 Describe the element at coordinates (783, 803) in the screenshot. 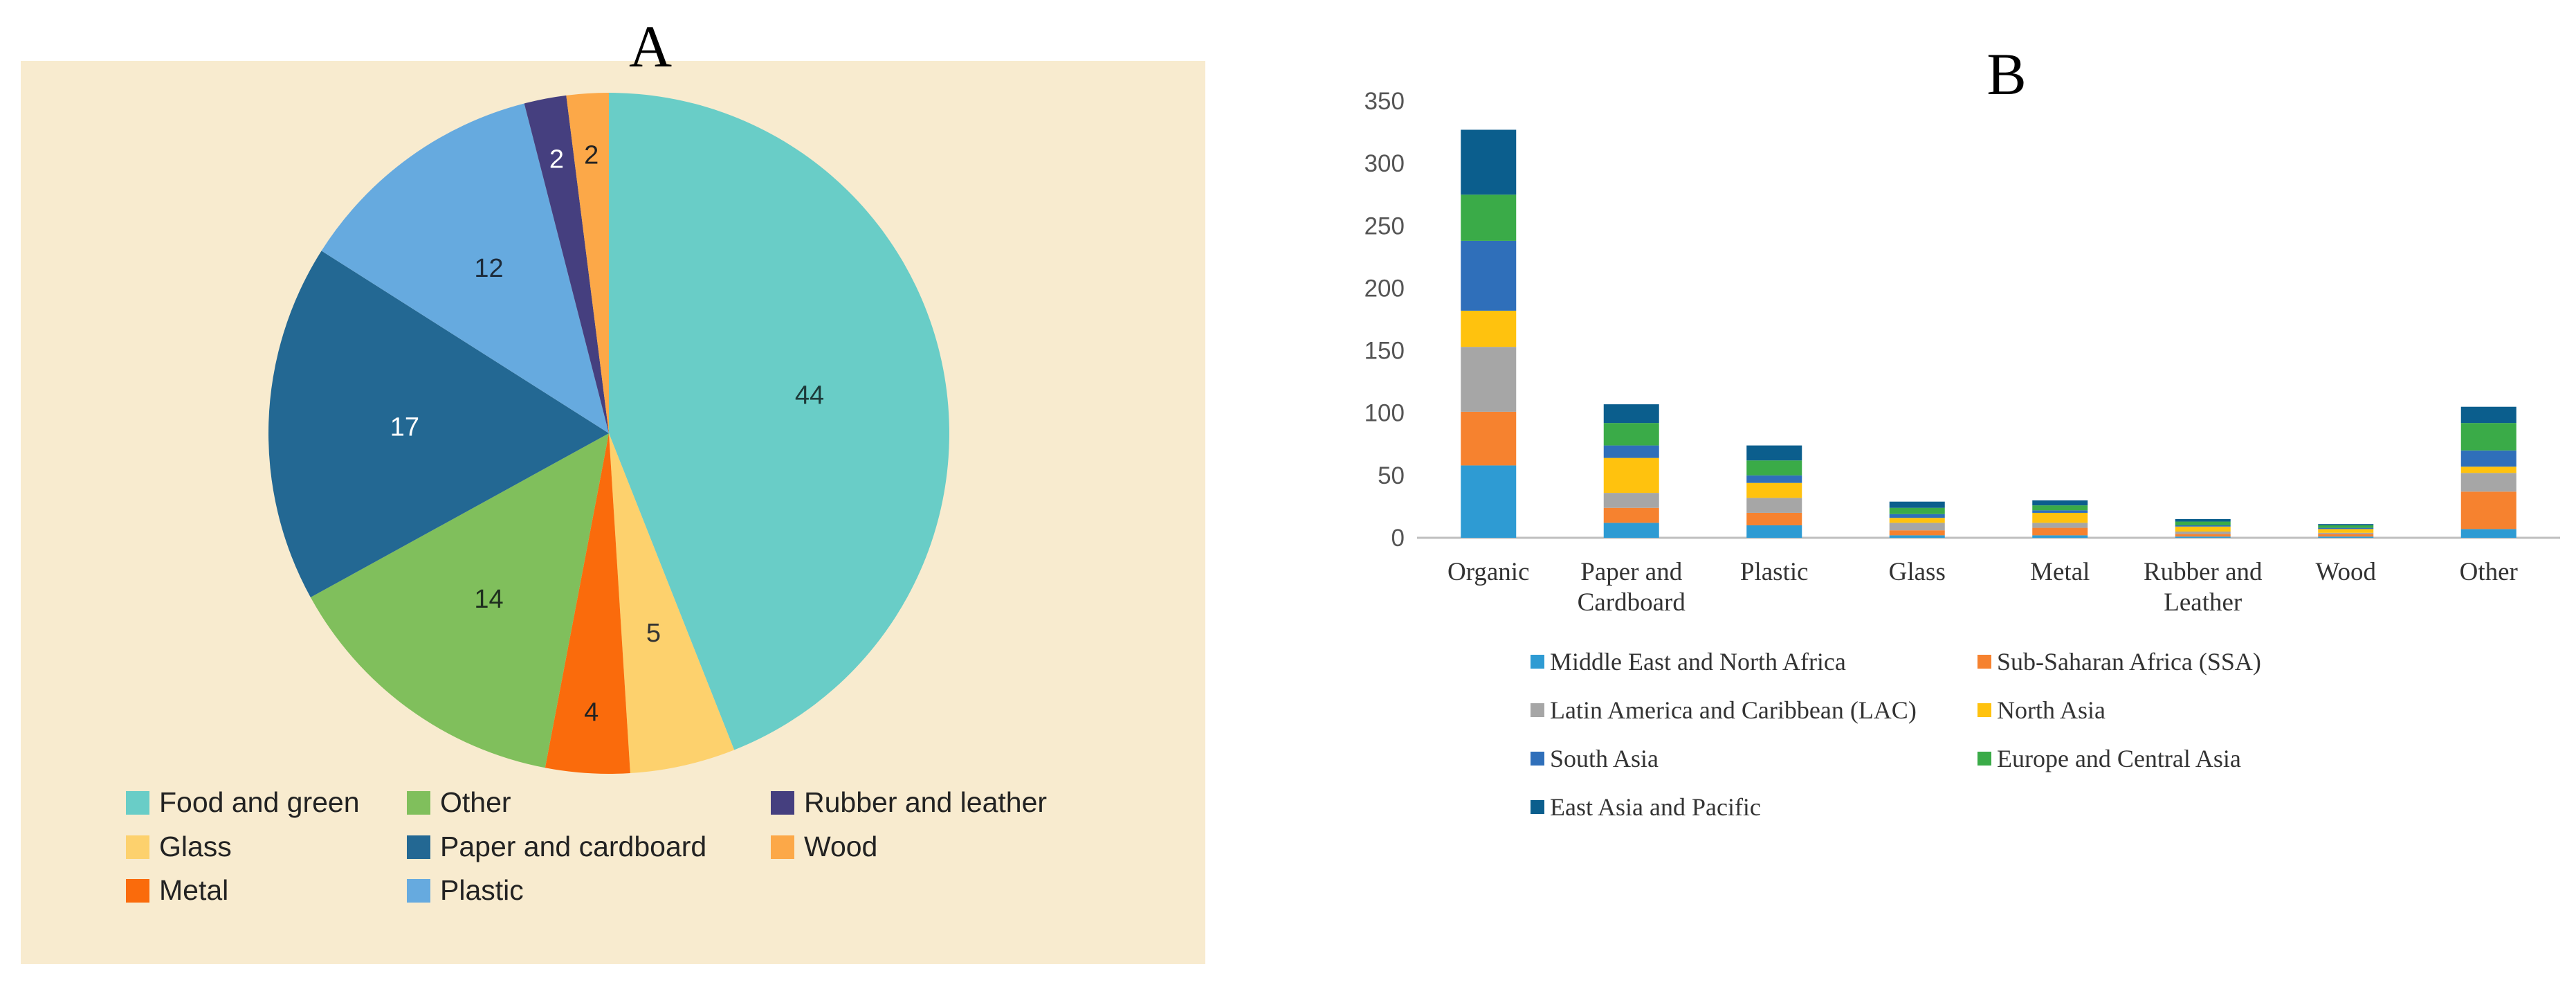

I see `pie-legend-swatch-rubber-and-leather` at that location.